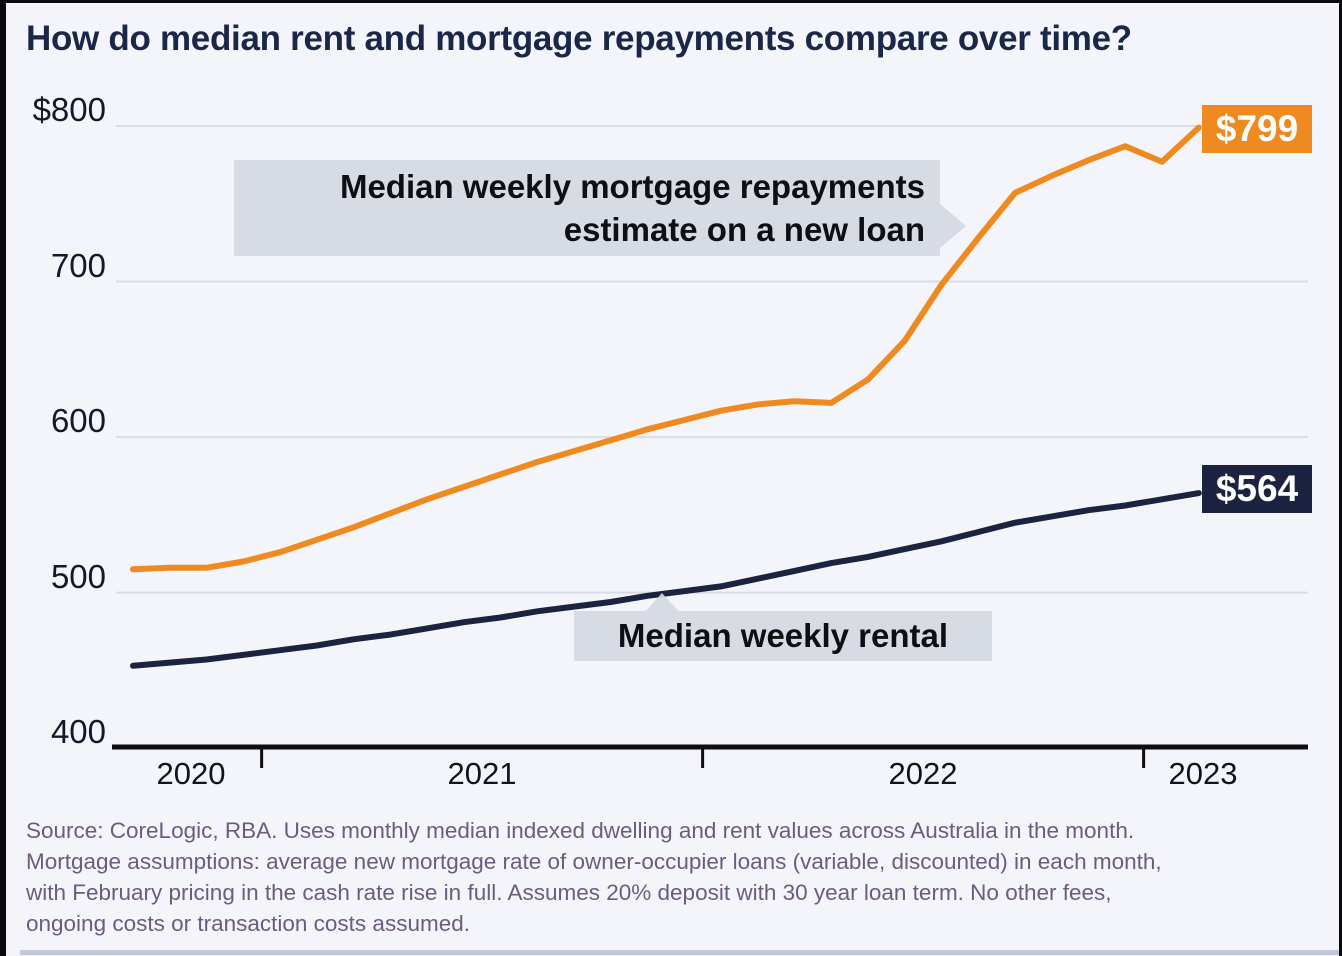 This screenshot has width=1342, height=956. What do you see at coordinates (679, 952) in the screenshot?
I see `bottom-border-strip` at bounding box center [679, 952].